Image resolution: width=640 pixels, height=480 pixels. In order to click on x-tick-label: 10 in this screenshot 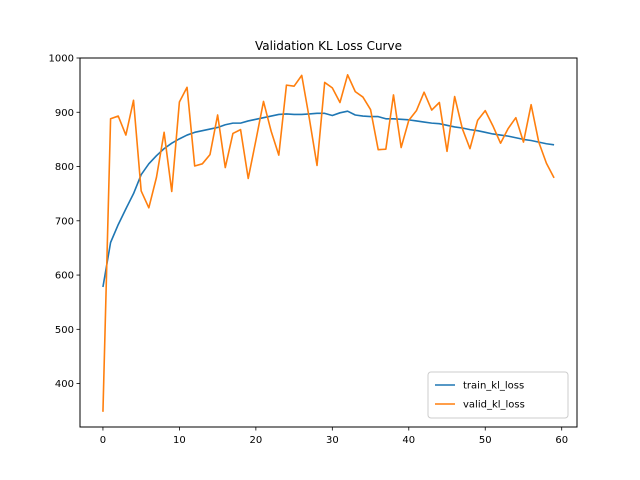, I will do `click(179, 440)`.